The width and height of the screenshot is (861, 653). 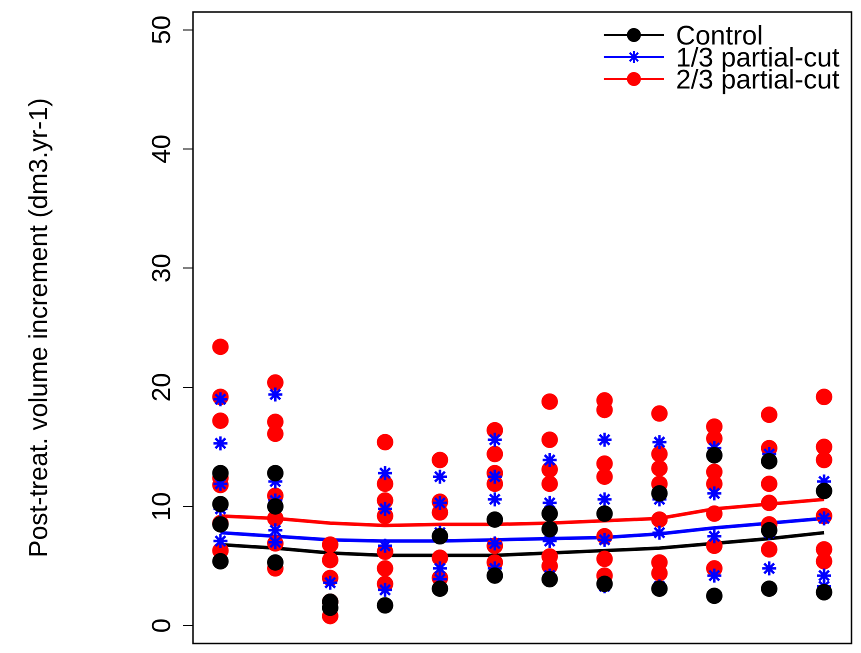 What do you see at coordinates (161, 29) in the screenshot?
I see `y-tick-label: 50` at bounding box center [161, 29].